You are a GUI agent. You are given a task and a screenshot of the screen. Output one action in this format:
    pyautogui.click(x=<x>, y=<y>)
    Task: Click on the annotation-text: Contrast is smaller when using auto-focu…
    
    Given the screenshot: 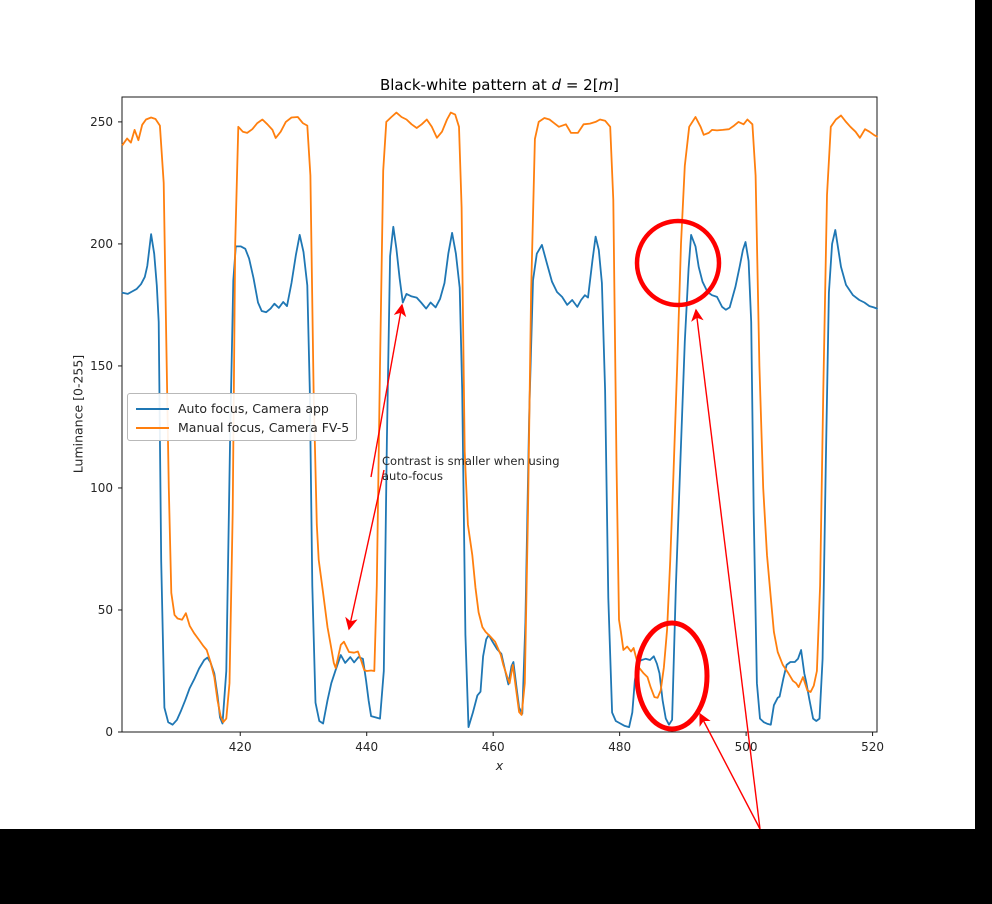 What is the action you would take?
    pyautogui.click(x=471, y=468)
    